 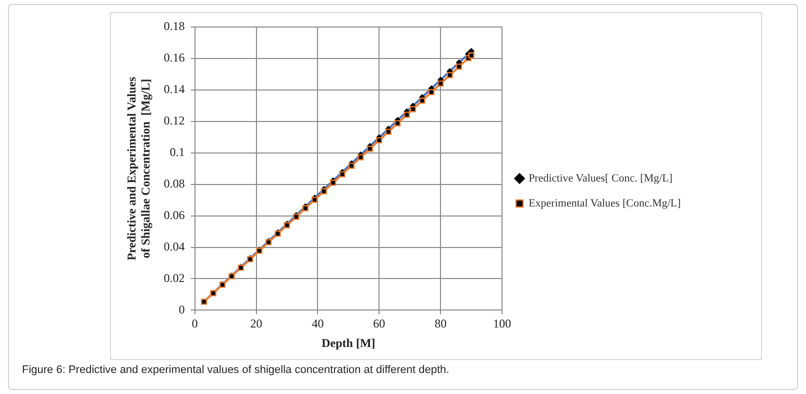 I want to click on y-tick-label: 0.08, so click(x=174, y=183).